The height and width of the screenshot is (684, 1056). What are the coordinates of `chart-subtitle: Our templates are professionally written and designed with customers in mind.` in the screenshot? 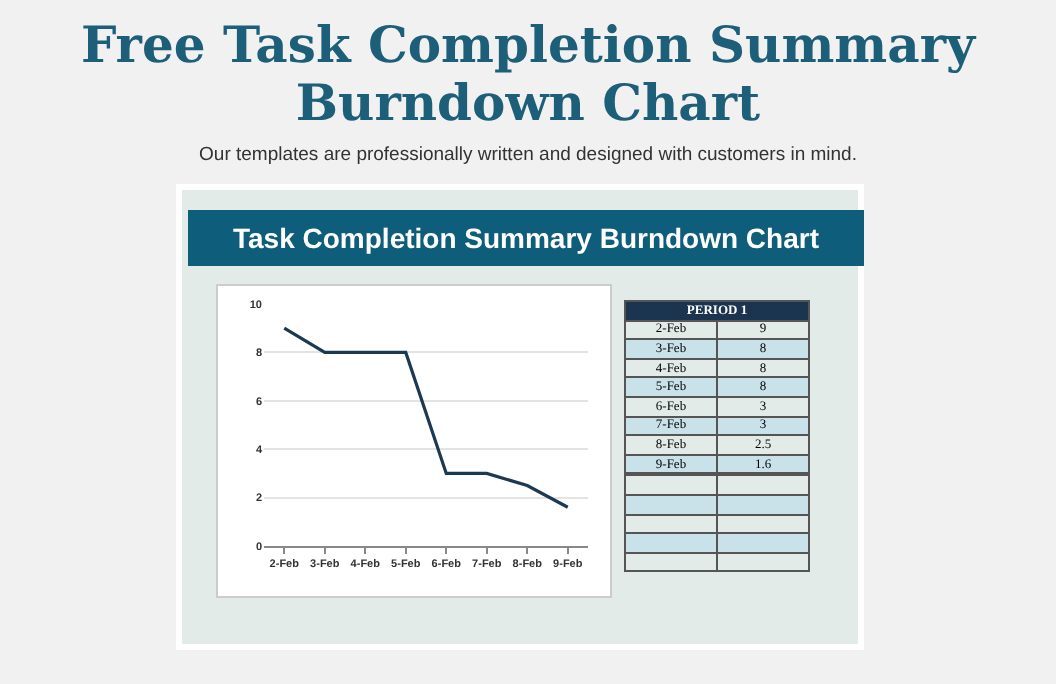 It's located at (528, 155).